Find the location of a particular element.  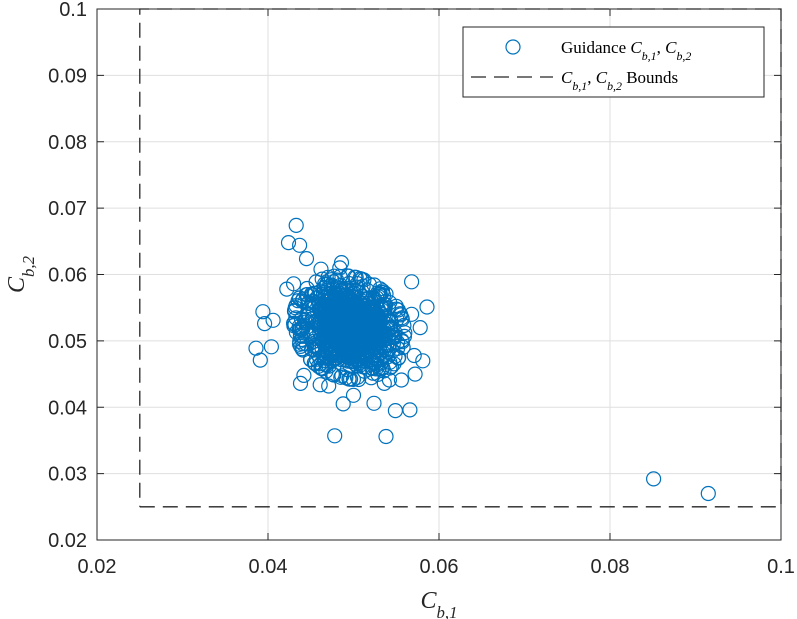

y-tick-label: 0.08 is located at coordinates (67, 143).